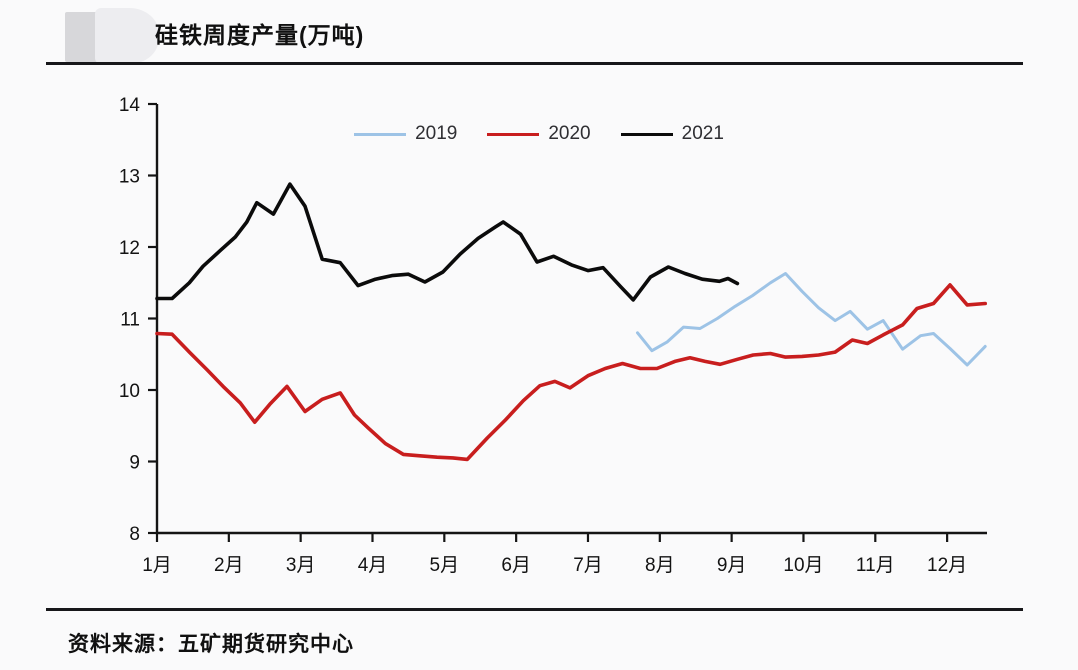 Image resolution: width=1078 pixels, height=670 pixels. I want to click on data-source-label: 资料来源：五矿期货研究中心, so click(211, 644).